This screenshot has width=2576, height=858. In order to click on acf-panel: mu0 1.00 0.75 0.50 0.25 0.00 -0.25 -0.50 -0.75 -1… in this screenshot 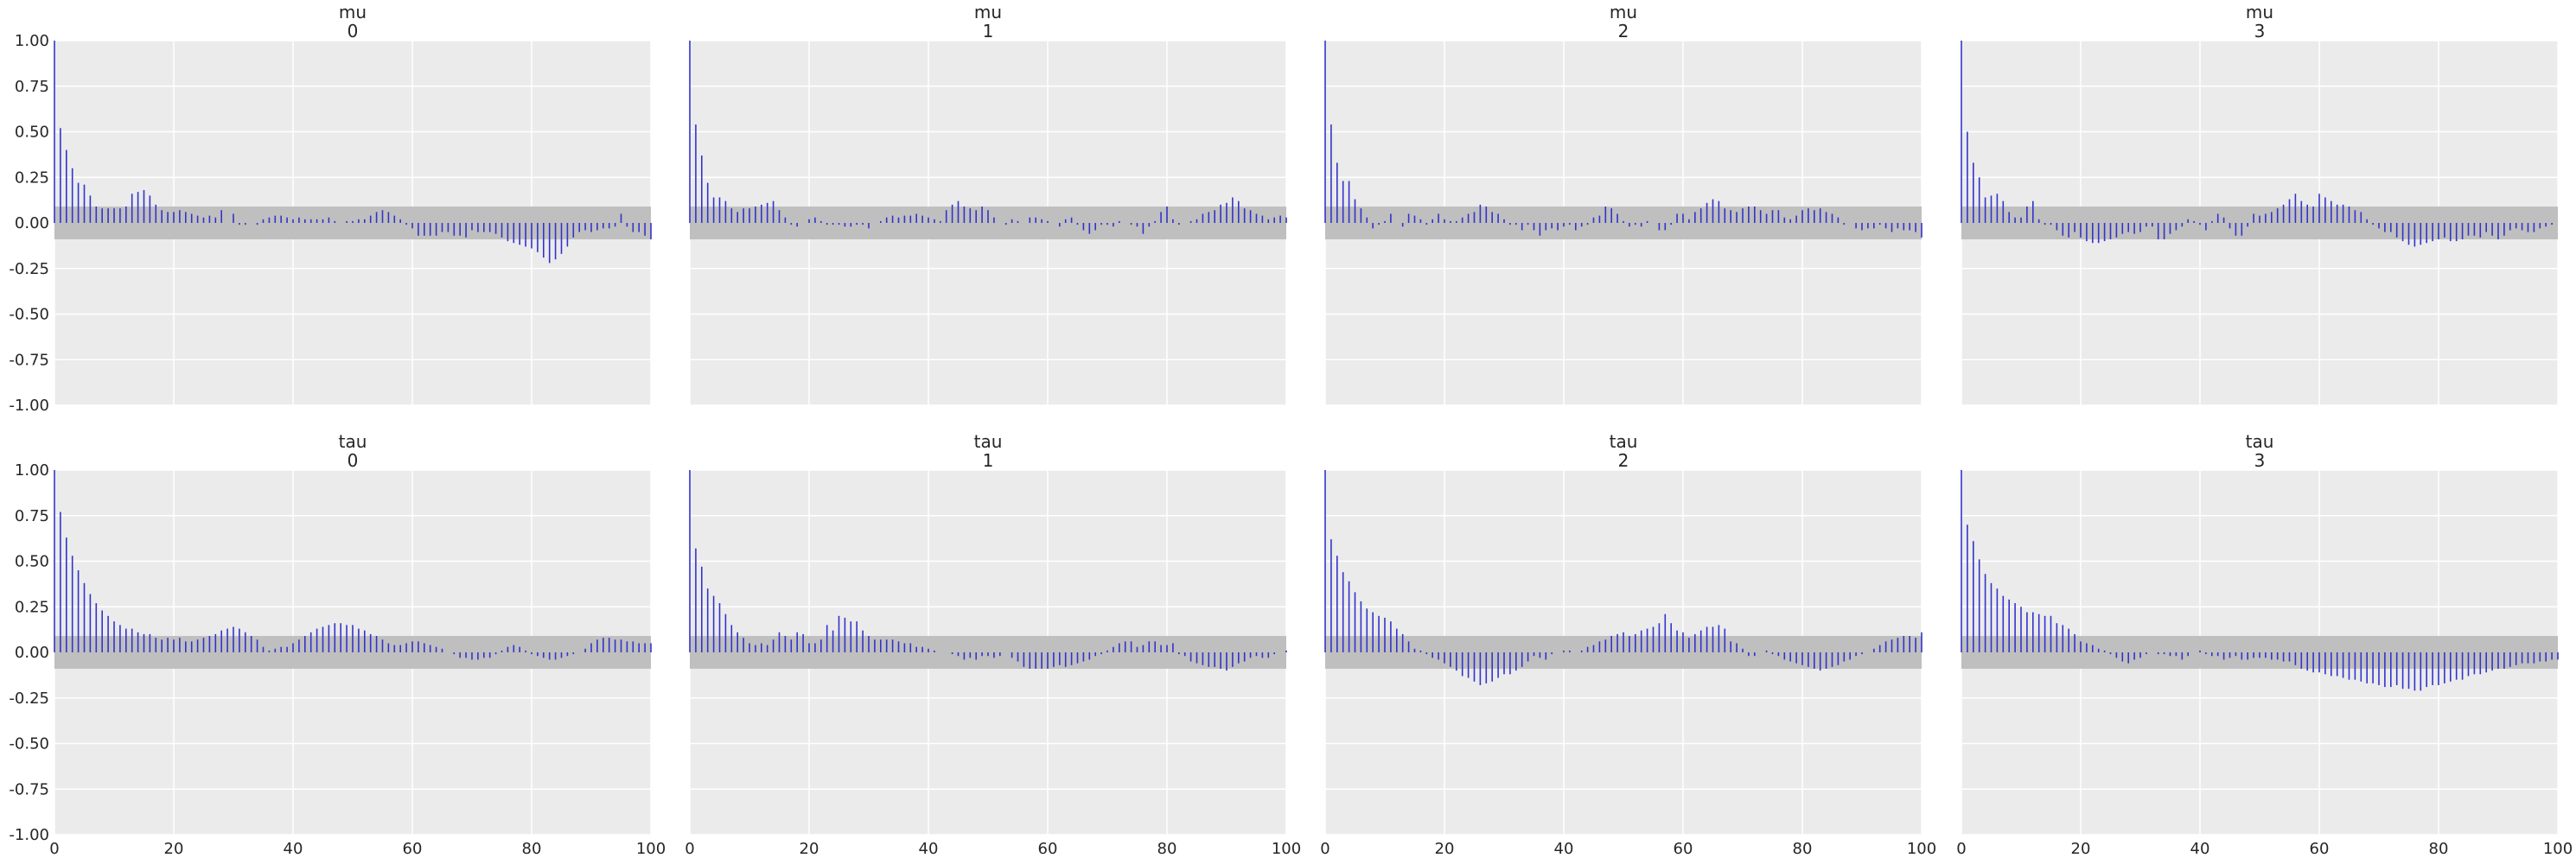, I will do `click(330, 208)`.